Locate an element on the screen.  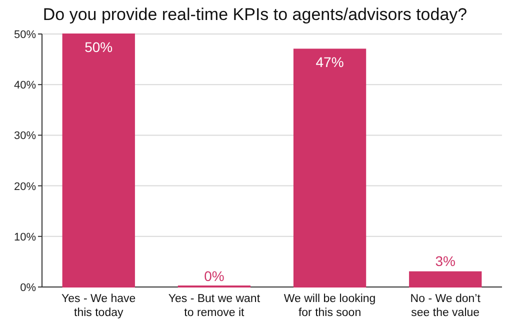
data-label: 47% is located at coordinates (330, 62).